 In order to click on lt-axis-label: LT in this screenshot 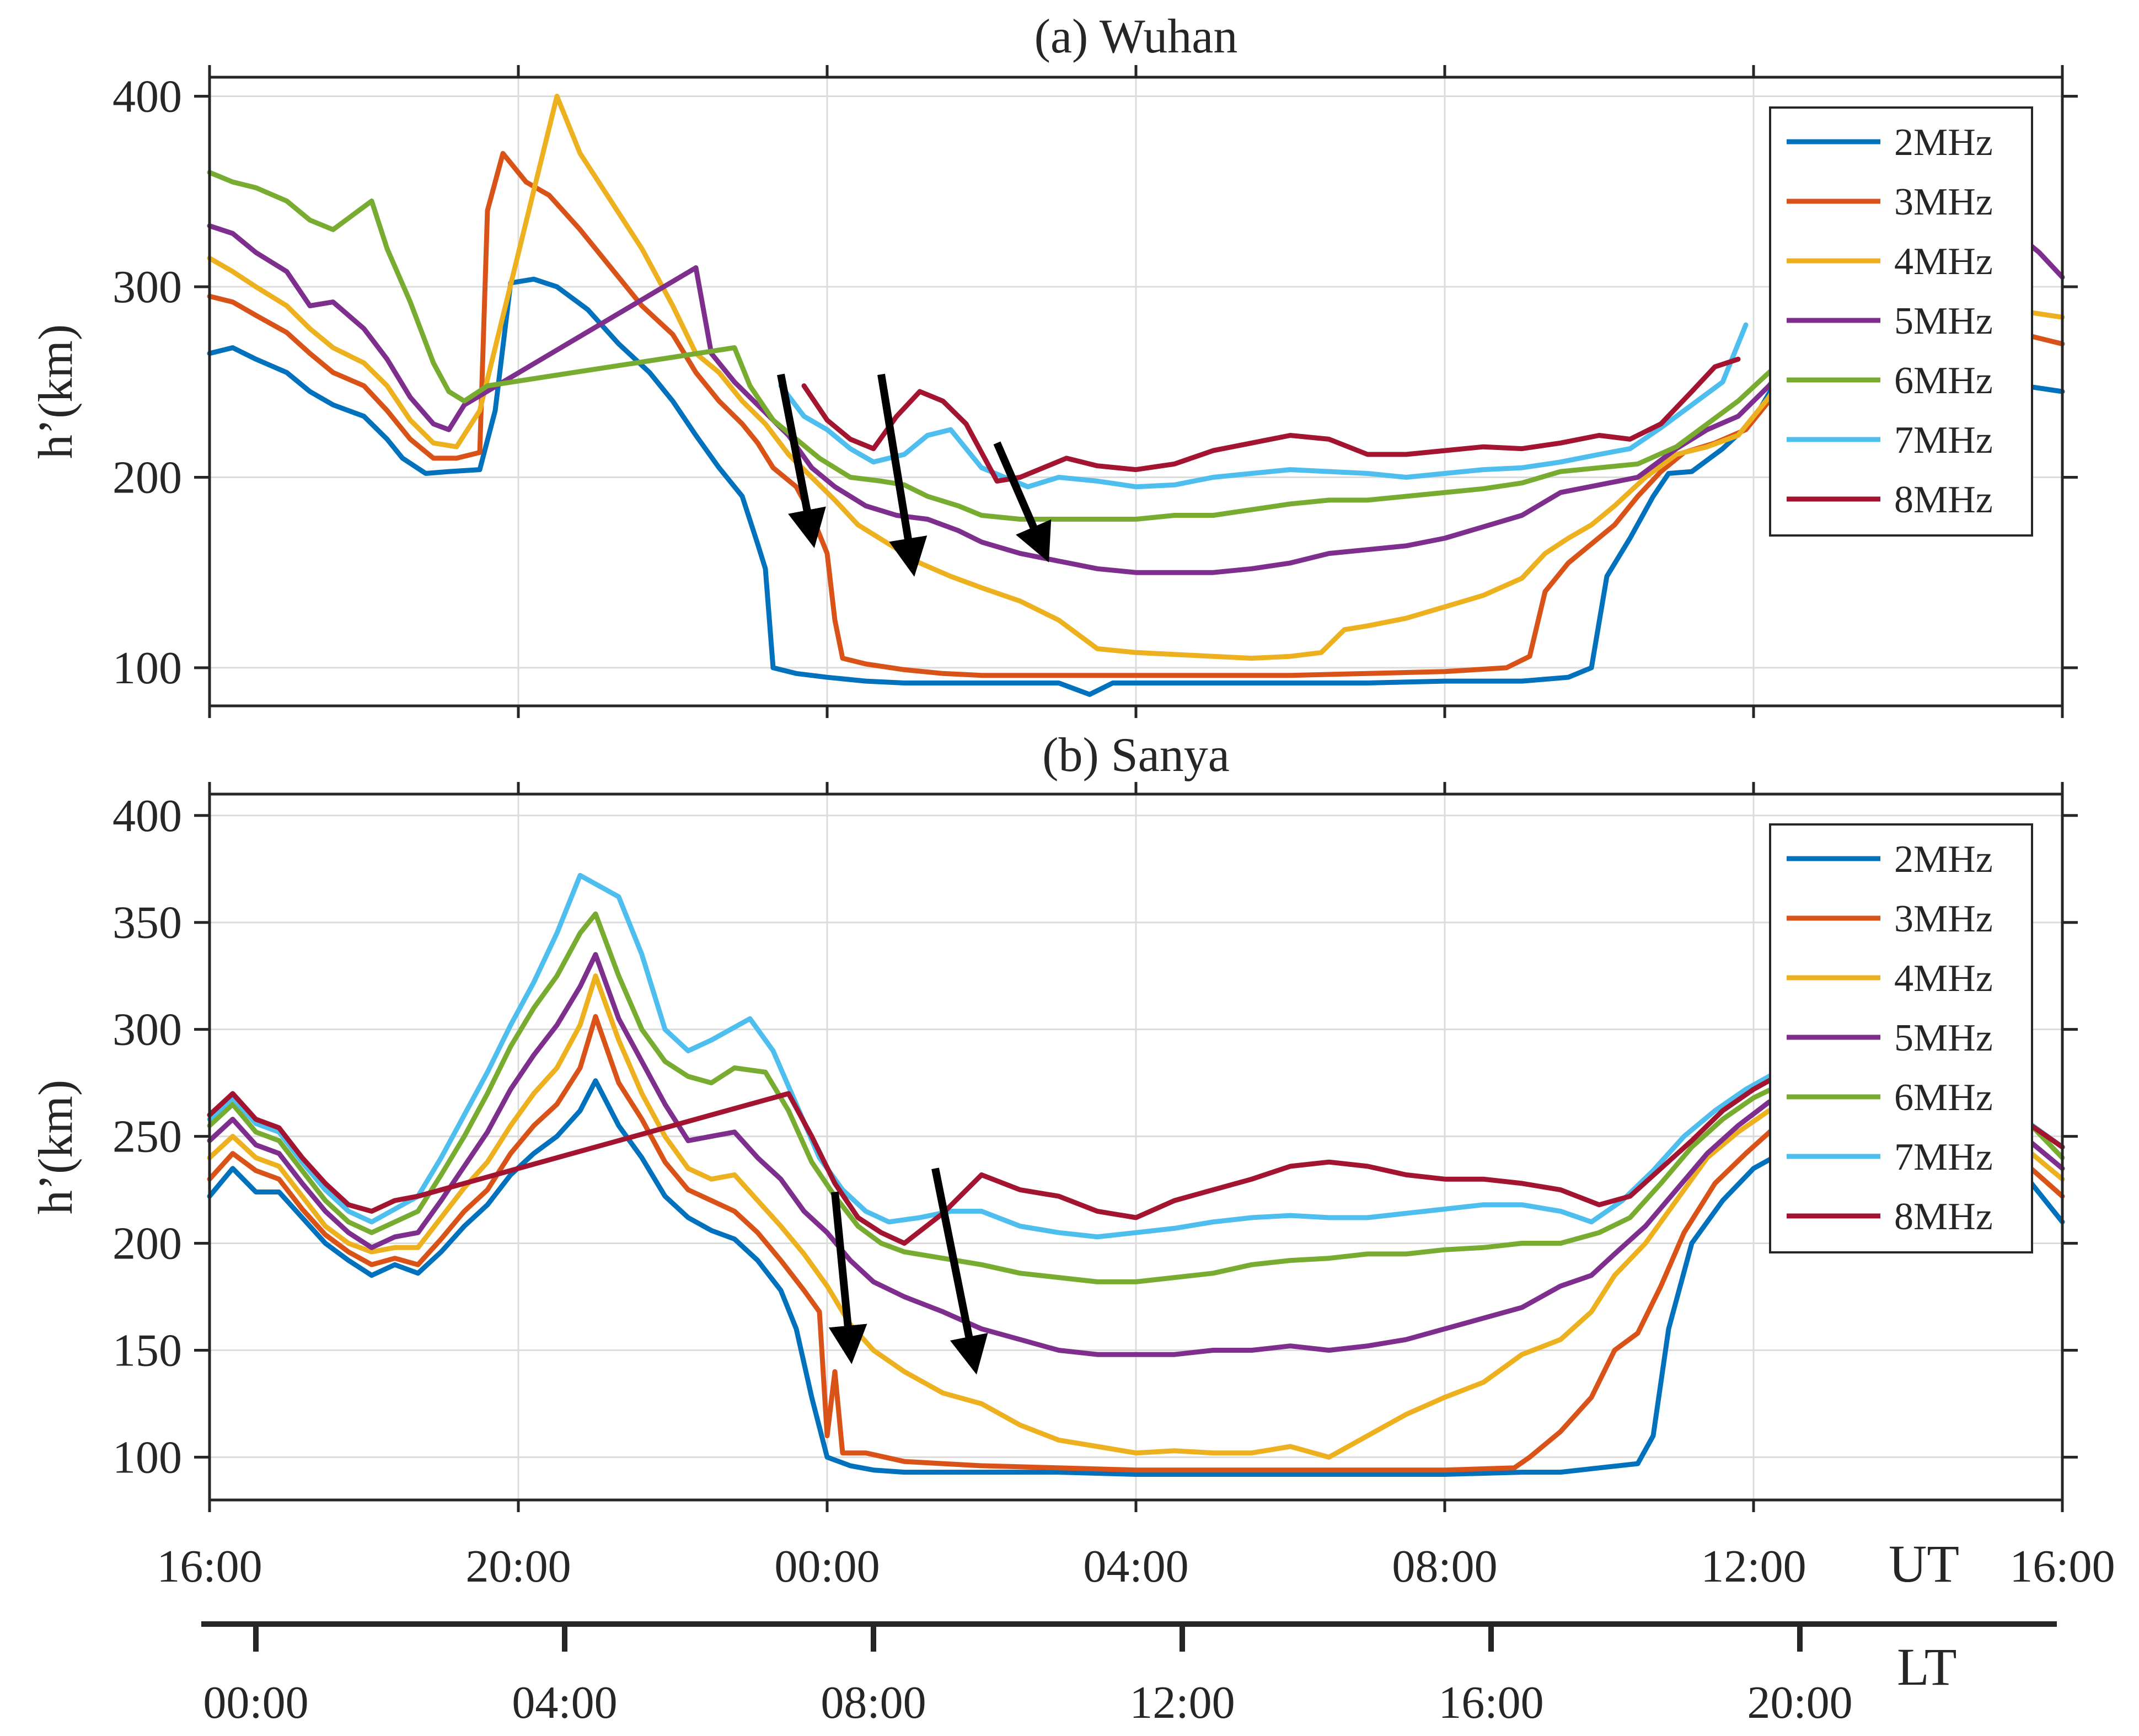, I will do `click(1927, 1666)`.